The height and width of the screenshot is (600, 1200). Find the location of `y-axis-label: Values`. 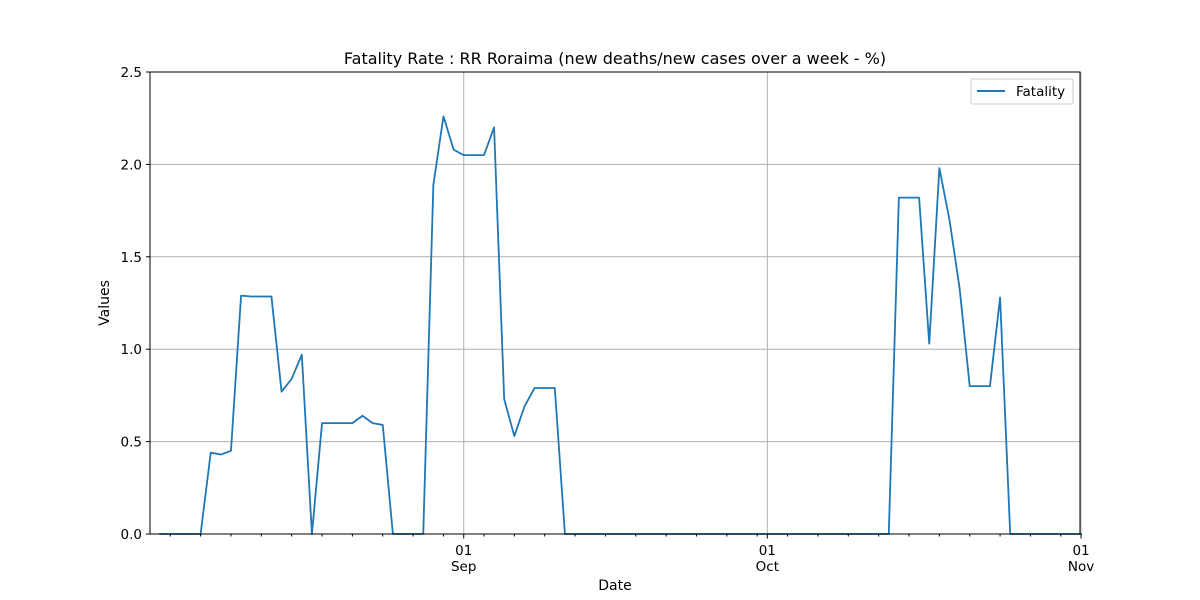

y-axis-label: Values is located at coordinates (105, 303).